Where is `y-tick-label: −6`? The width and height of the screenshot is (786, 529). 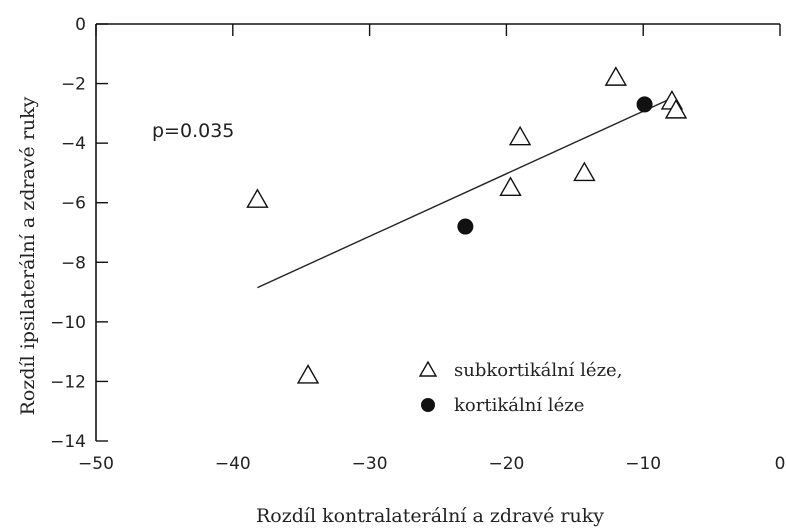 y-tick-label: −6 is located at coordinates (73, 204).